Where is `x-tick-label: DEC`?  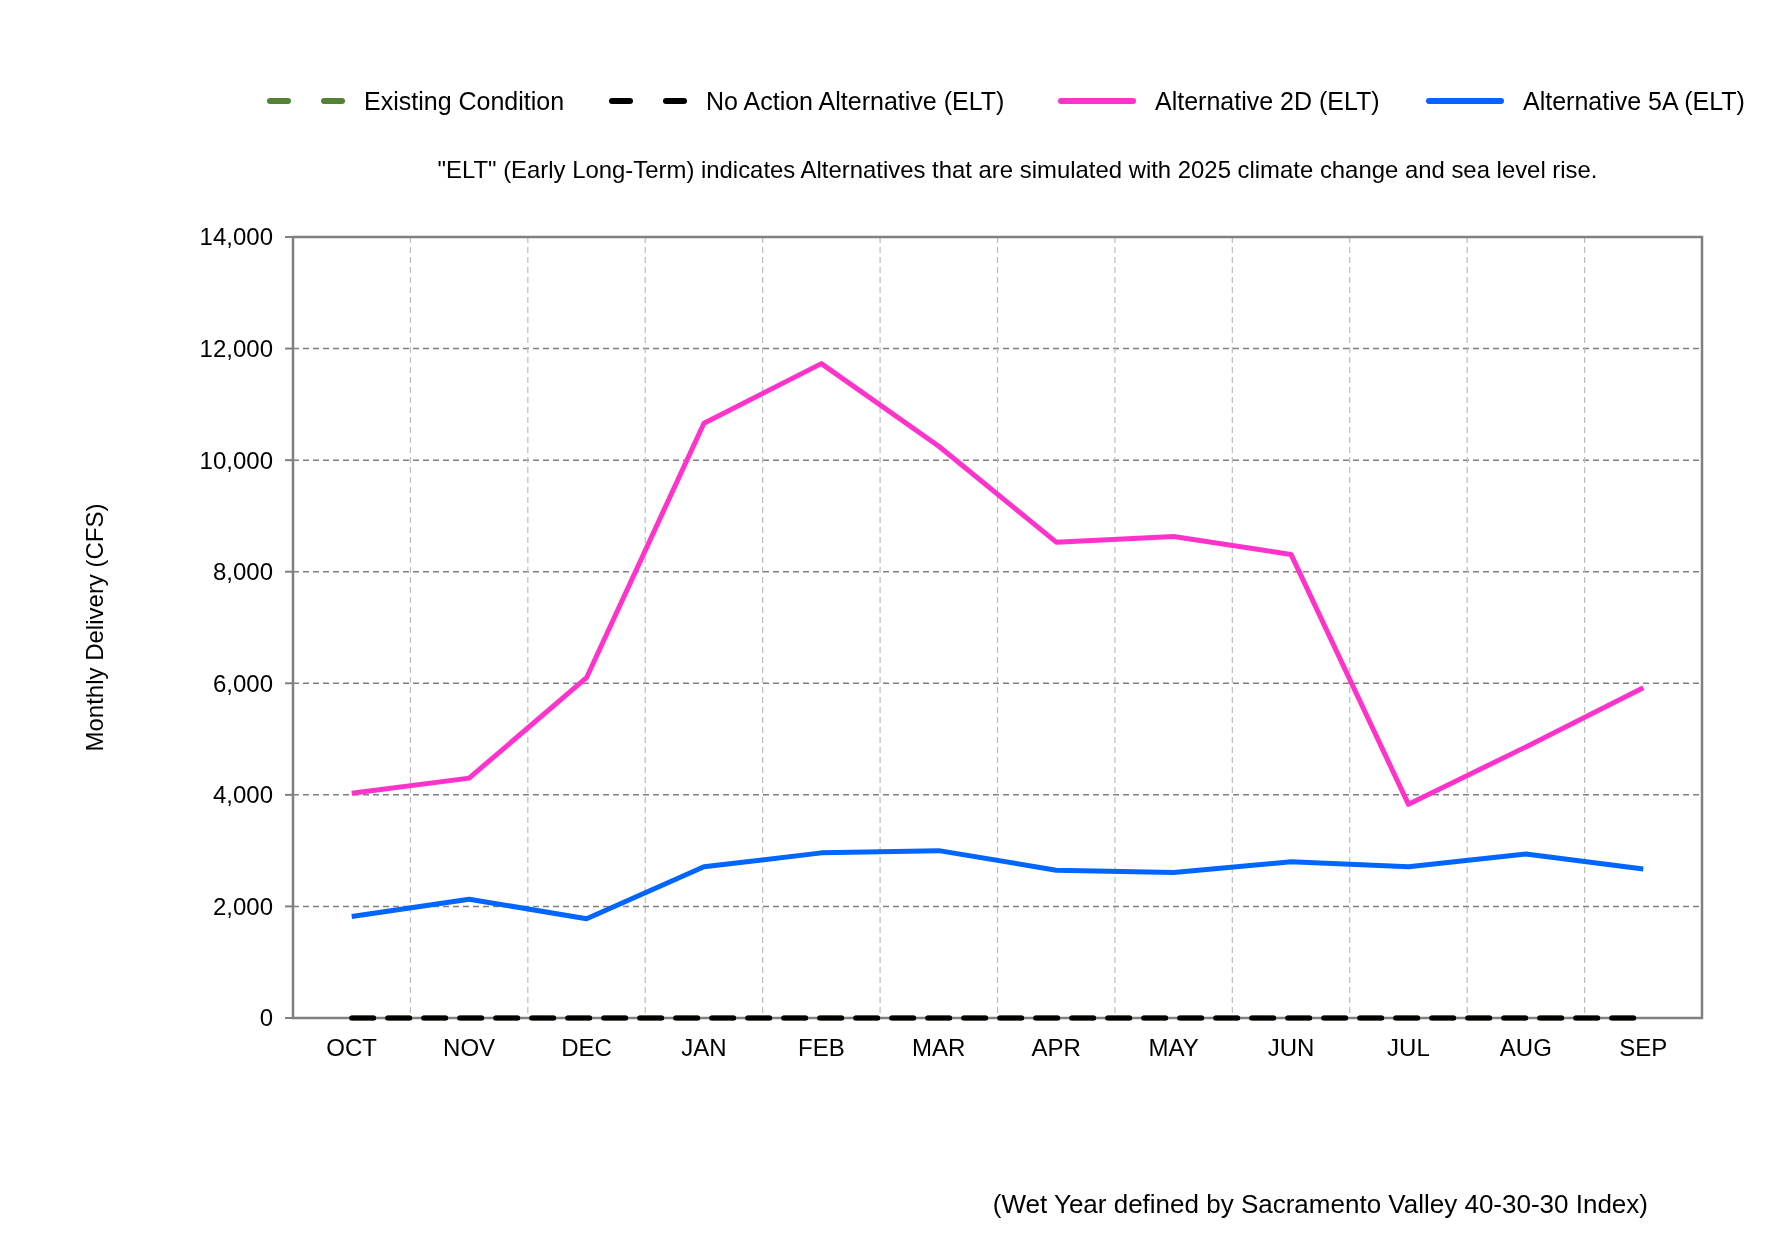
x-tick-label: DEC is located at coordinates (586, 1047).